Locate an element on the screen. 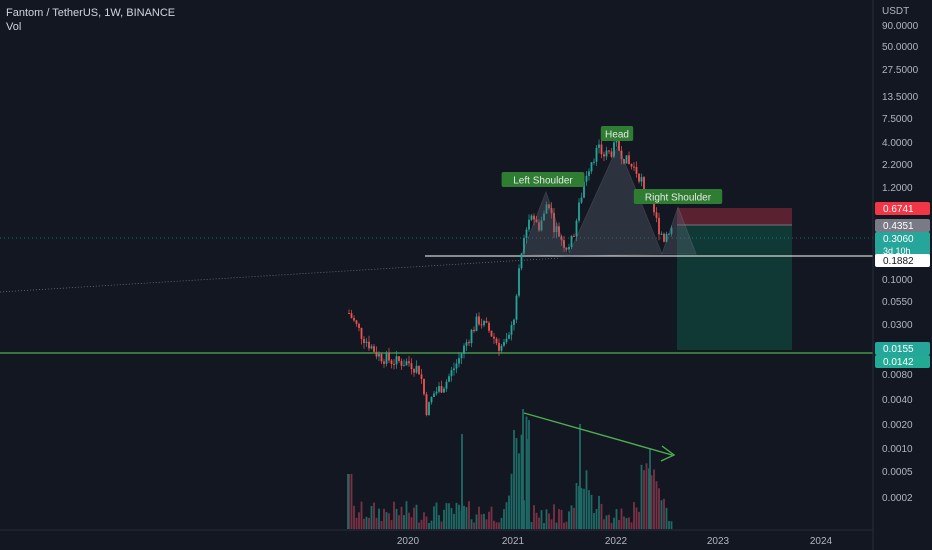 Image resolution: width=932 pixels, height=550 pixels. y-tick-label: 7.5000 is located at coordinates (897, 119).